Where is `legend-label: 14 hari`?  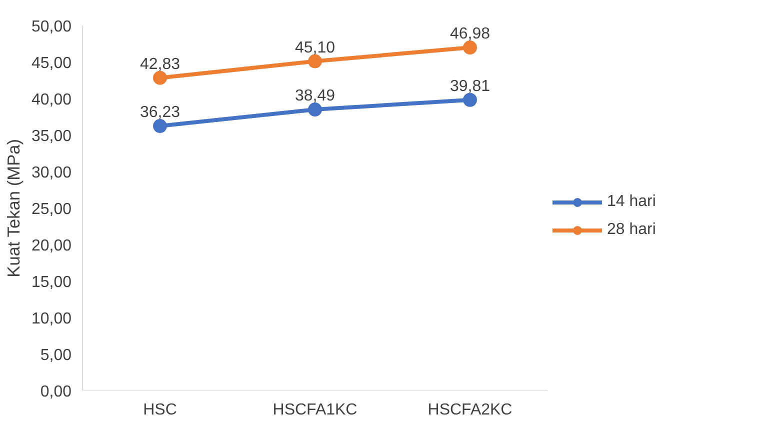
legend-label: 14 hari is located at coordinates (631, 202).